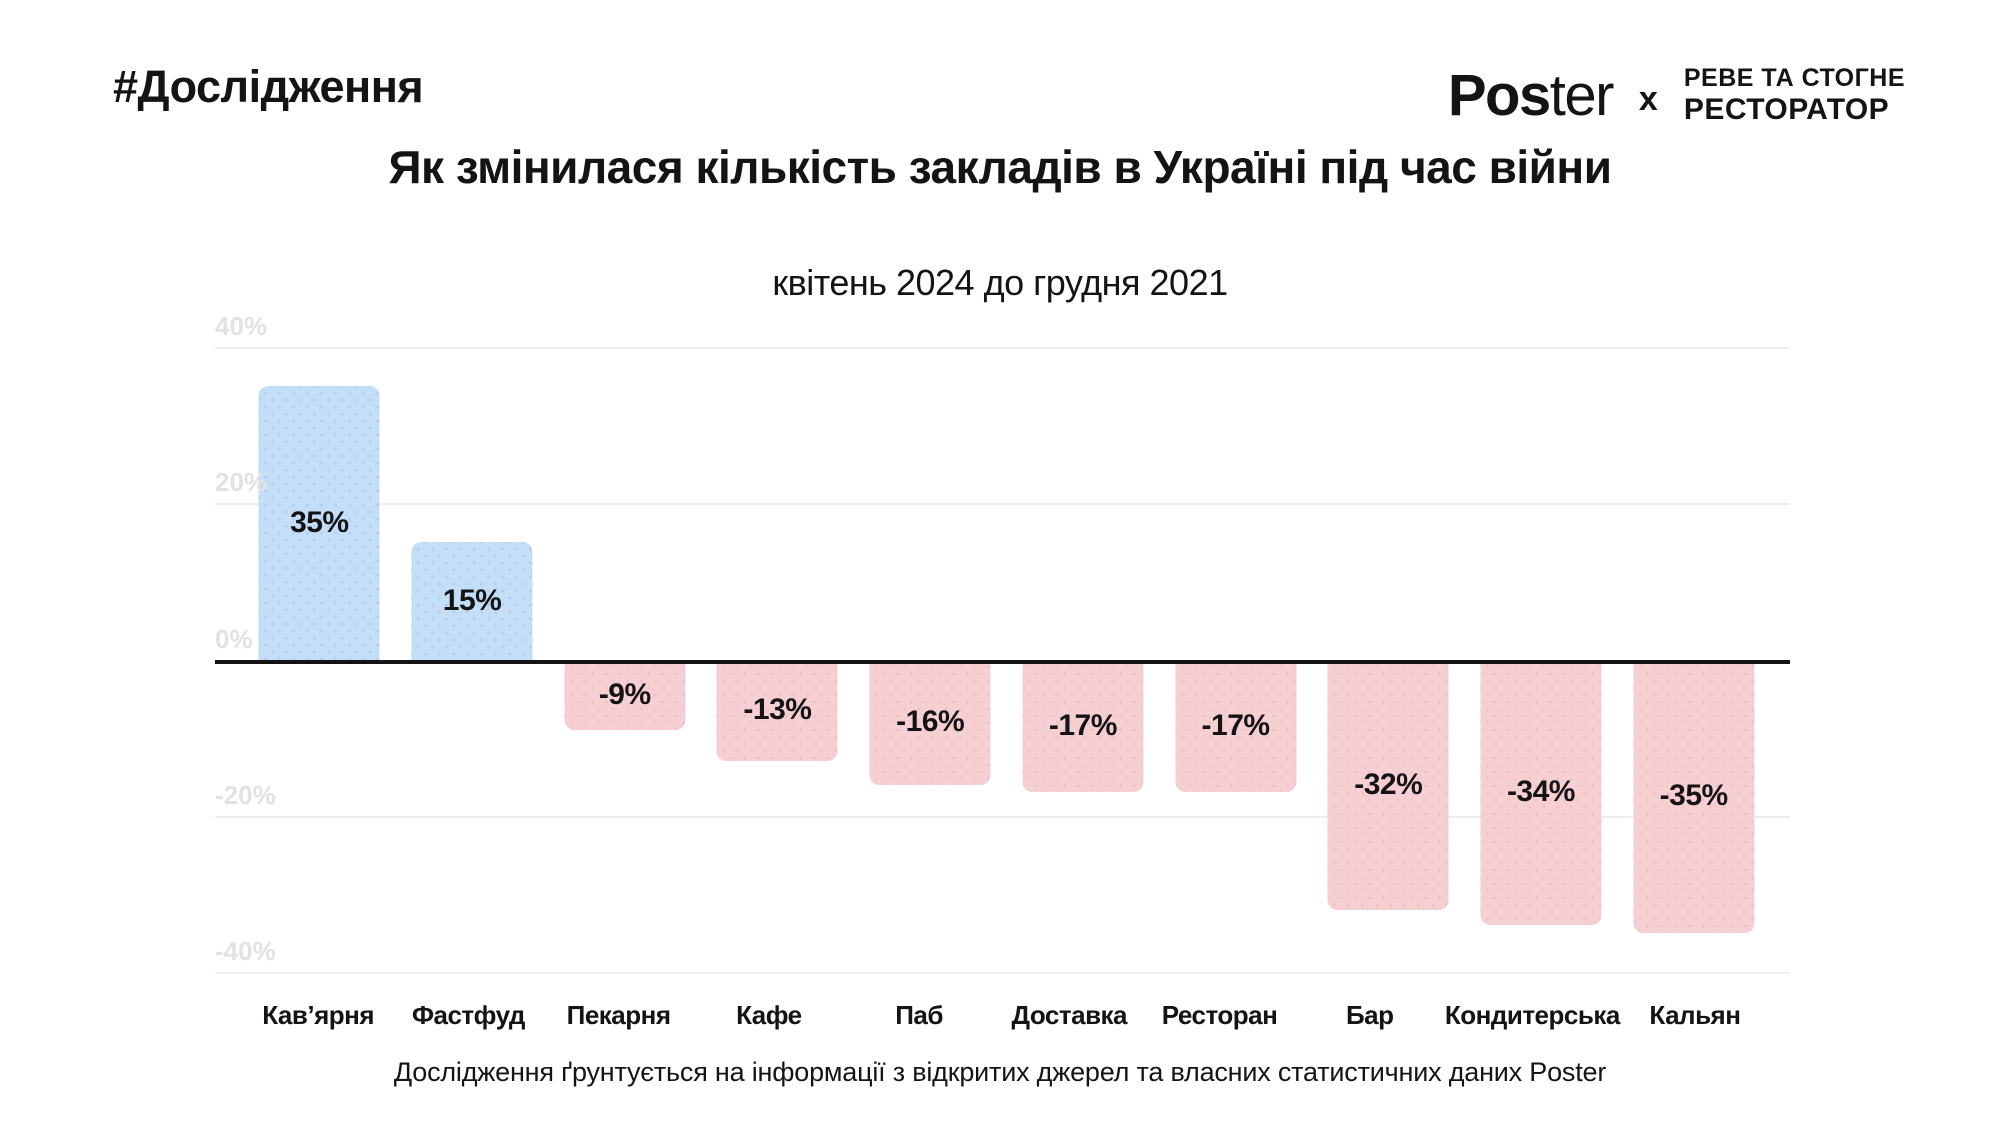 The image size is (2000, 1125). What do you see at coordinates (1695, 1015) in the screenshot?
I see `x-axis-label: Кальян` at bounding box center [1695, 1015].